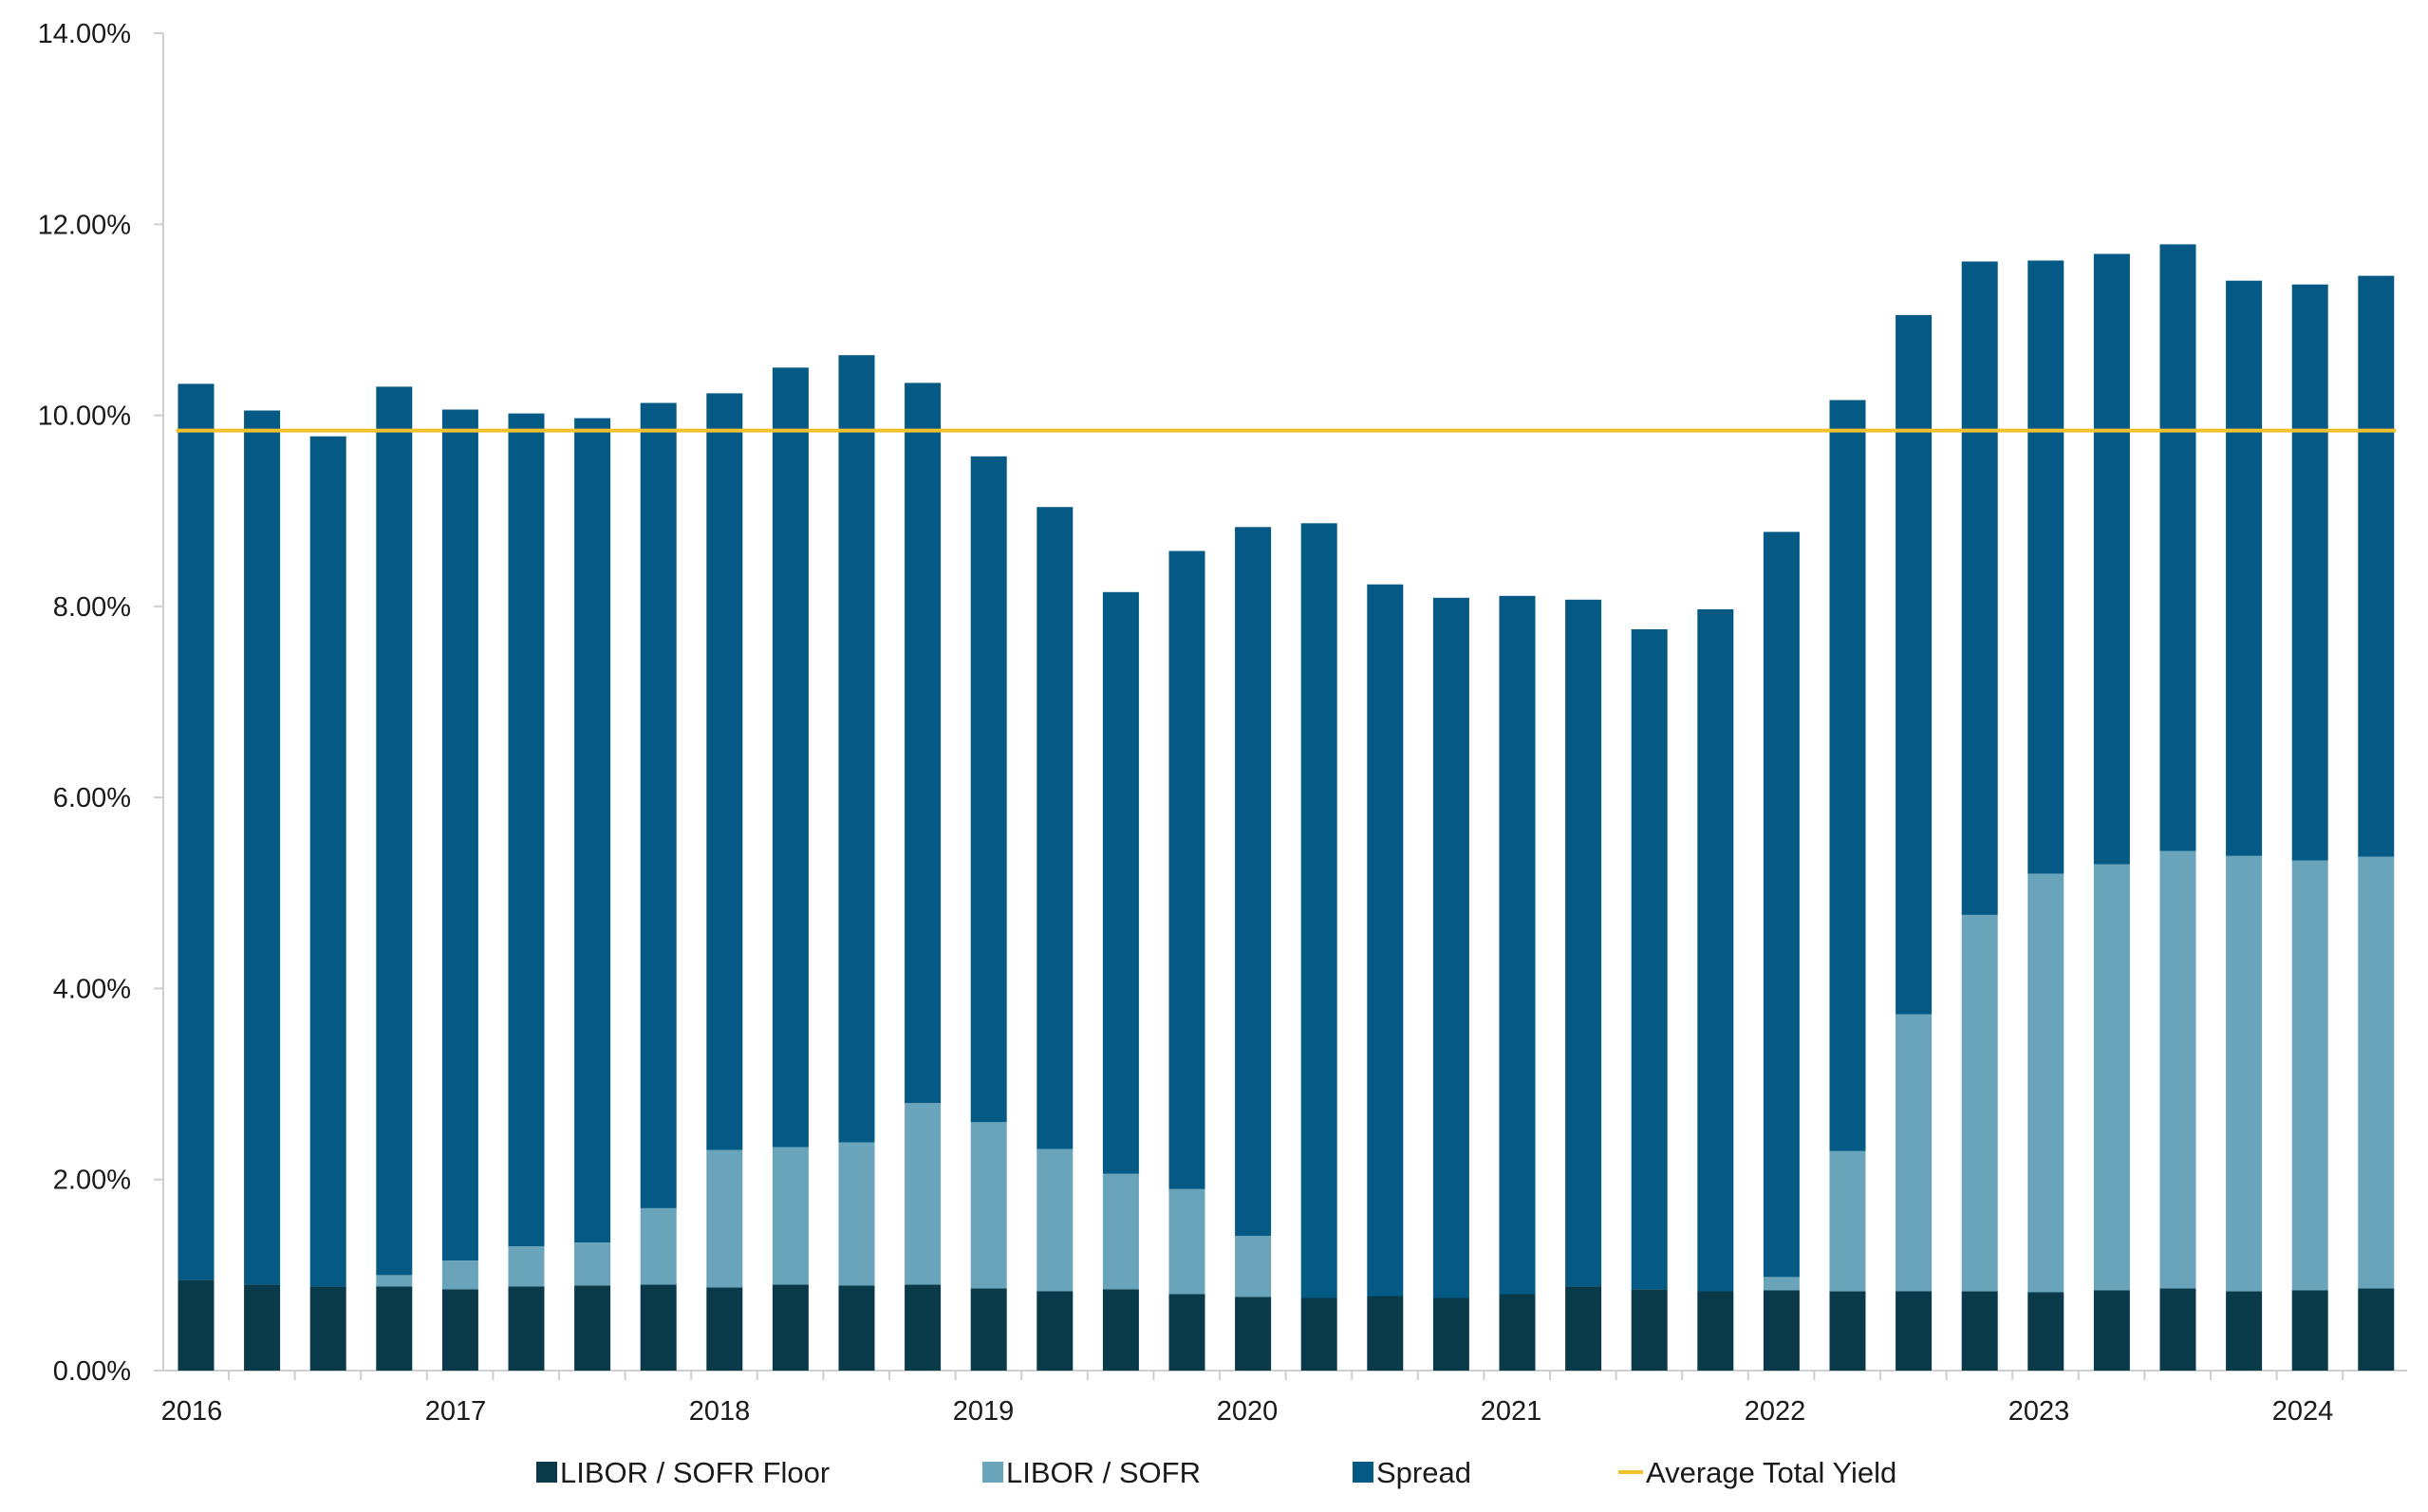 The height and width of the screenshot is (1512, 2428). Describe the element at coordinates (84, 34) in the screenshot. I see `y-tick-label: 14.00%` at that location.